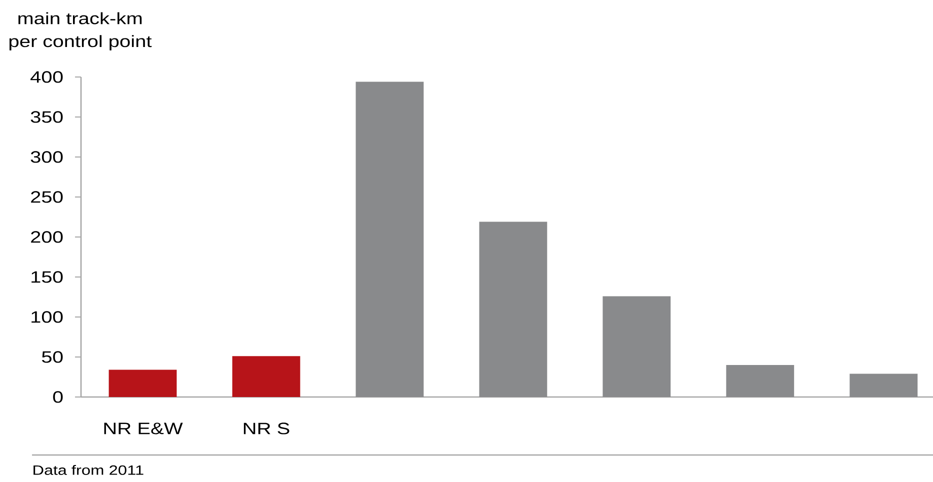 The height and width of the screenshot is (482, 933). What do you see at coordinates (47, 237) in the screenshot?
I see `y-tick-label: 200` at bounding box center [47, 237].